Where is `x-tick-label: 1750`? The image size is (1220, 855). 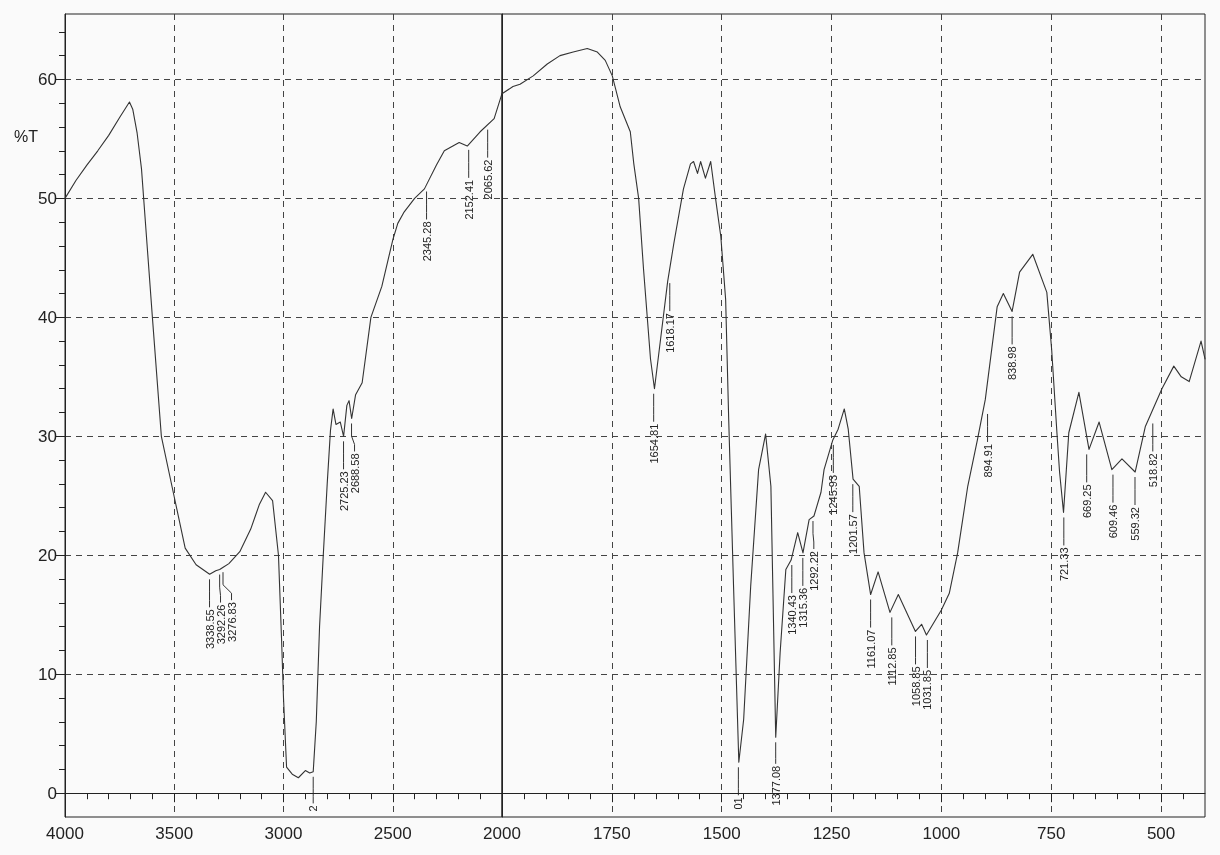
x-tick-label: 1750 is located at coordinates (611, 833).